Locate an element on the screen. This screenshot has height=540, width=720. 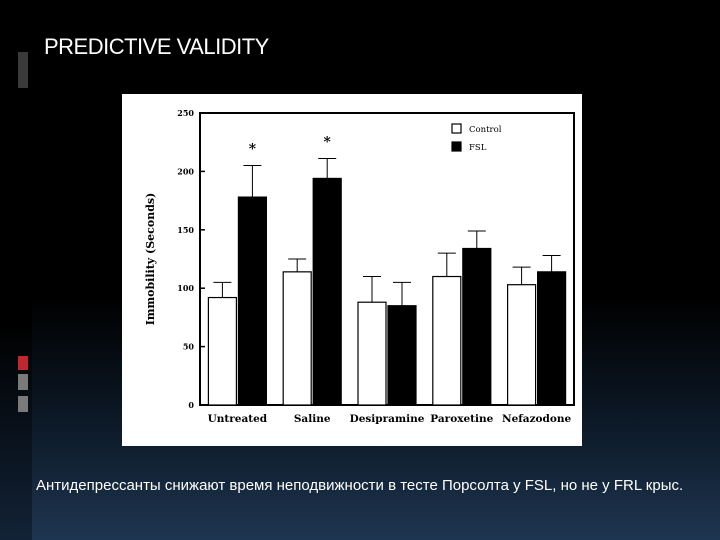
y-tick-label: 250 is located at coordinates (185, 113).